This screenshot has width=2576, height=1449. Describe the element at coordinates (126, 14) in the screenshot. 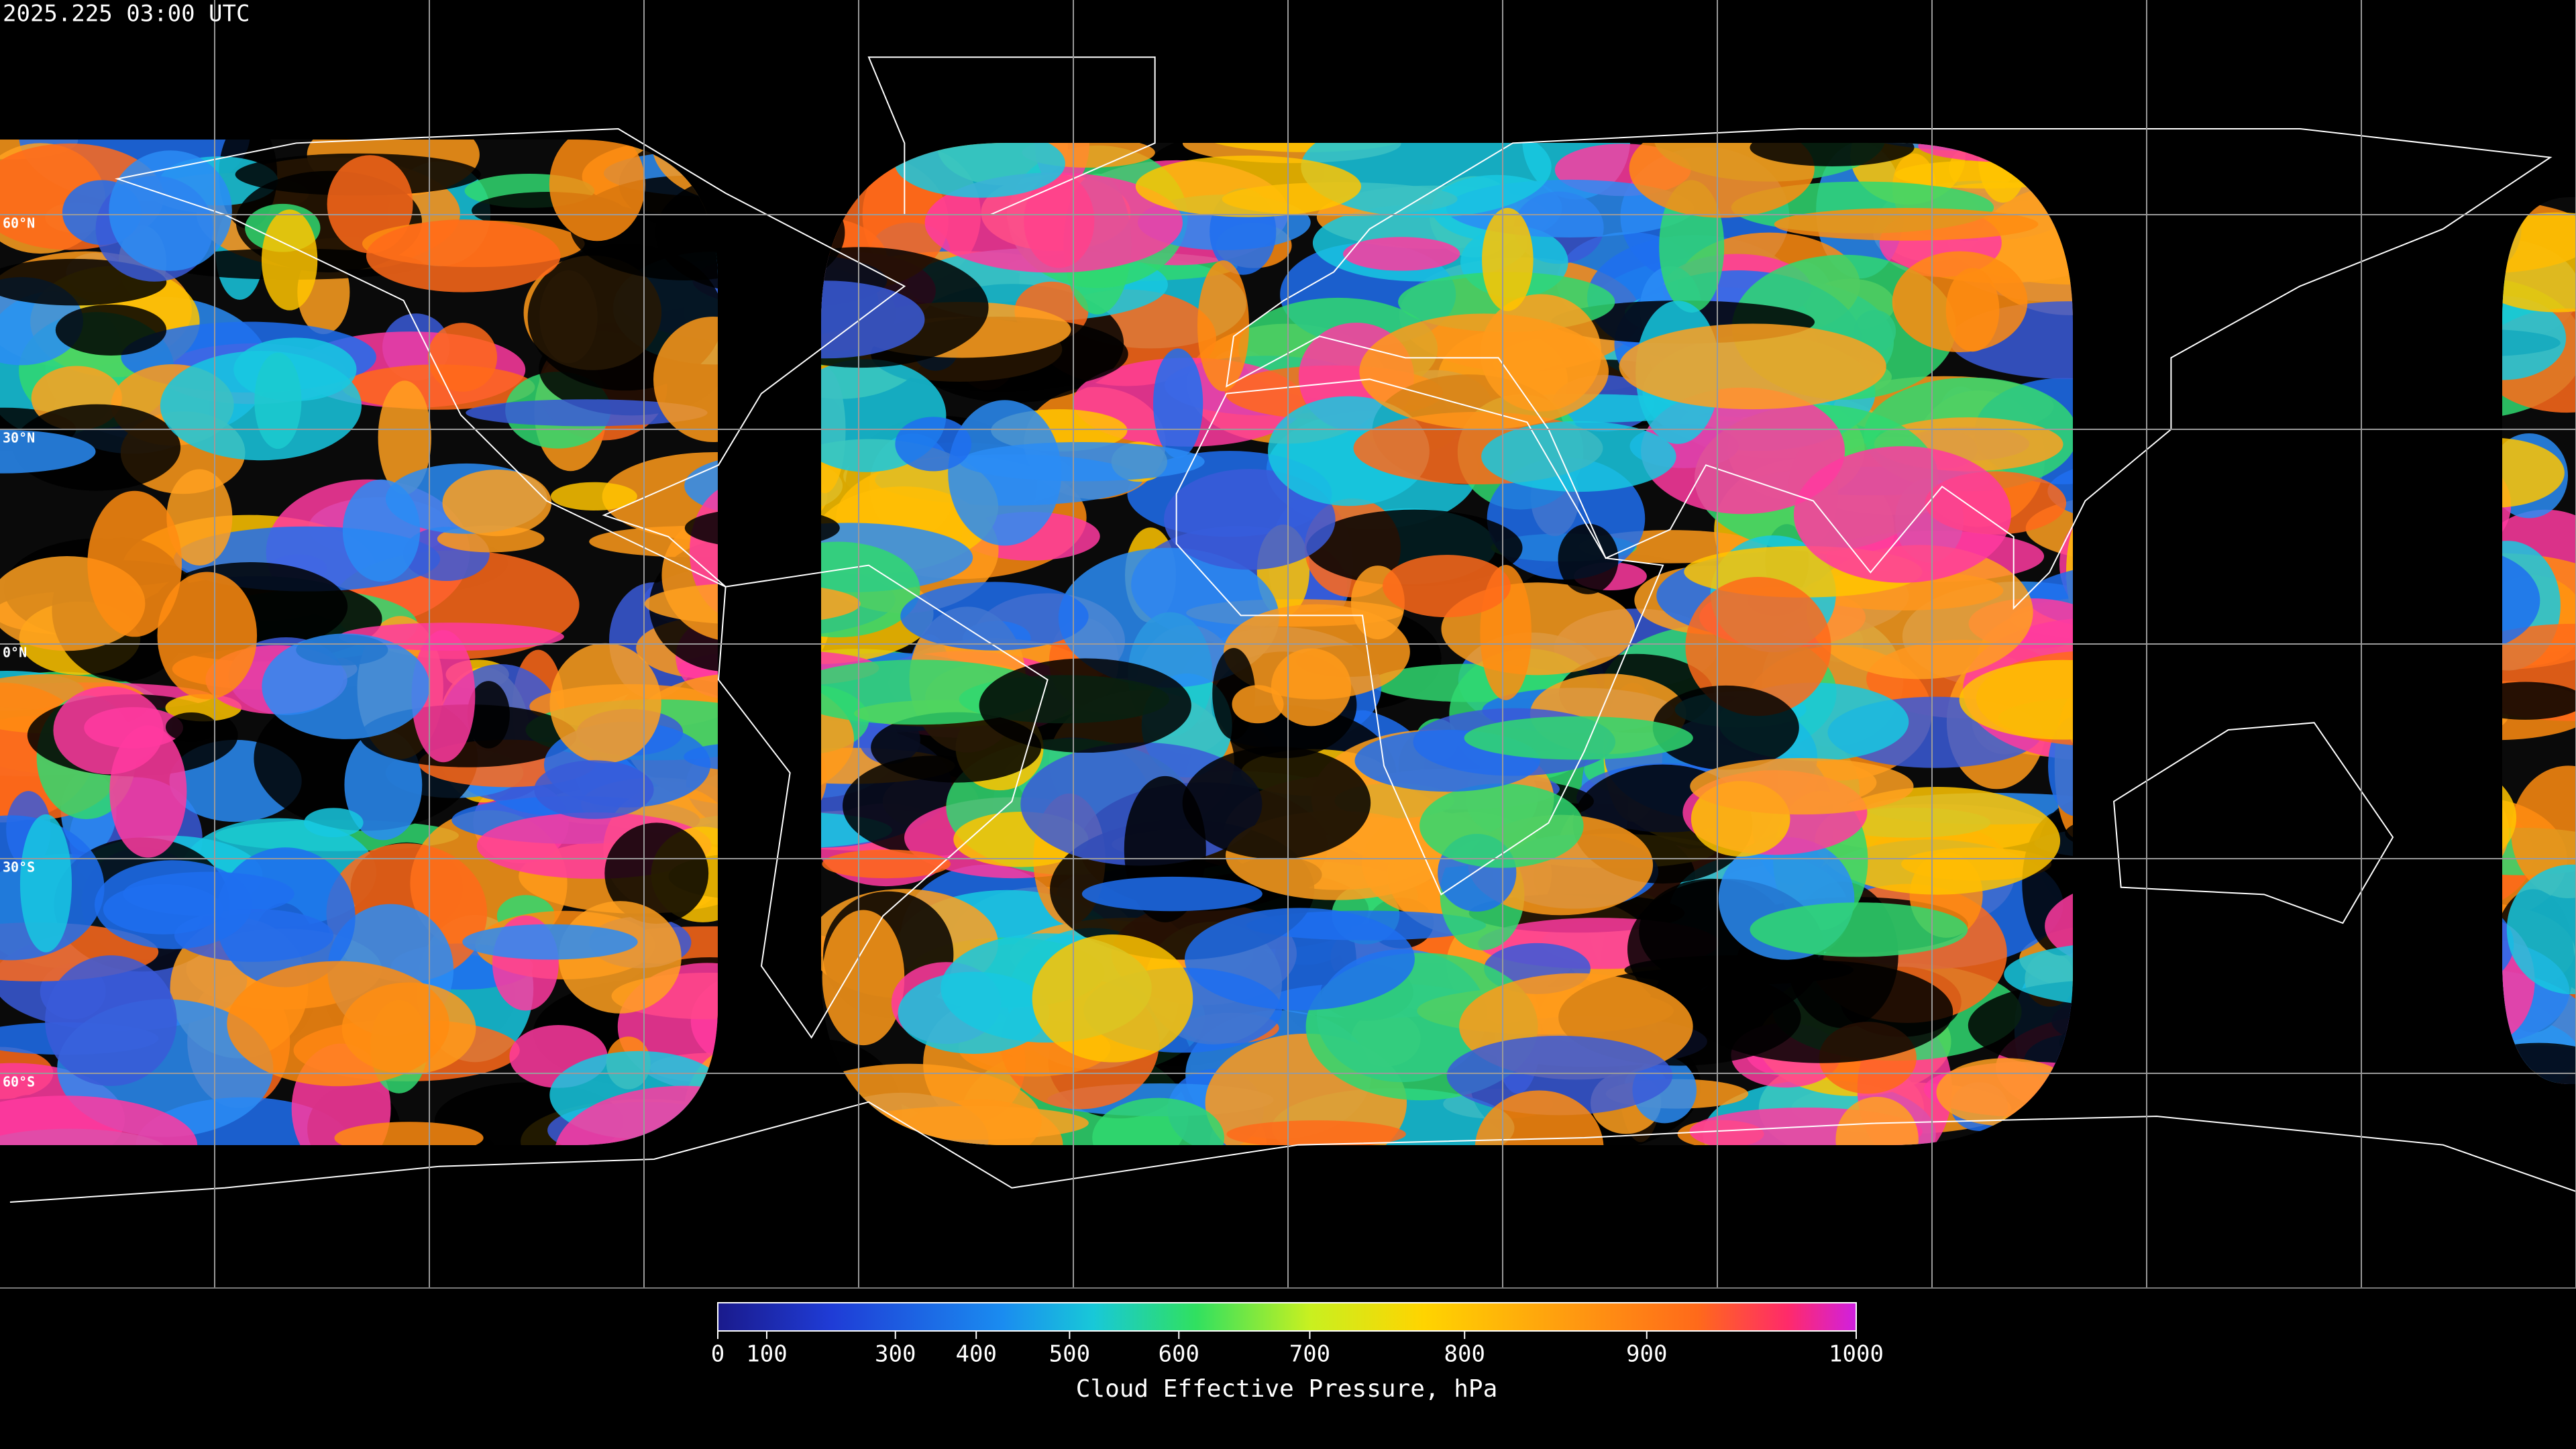

I see `timestamp: 2025.225 03:00 UTC` at that location.